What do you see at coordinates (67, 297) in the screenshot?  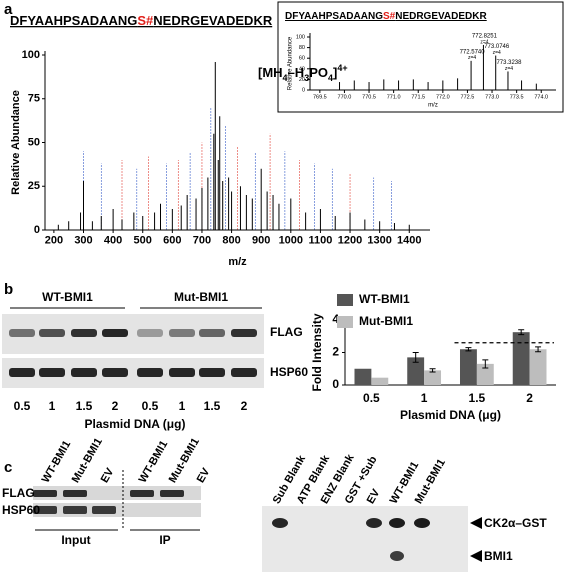 I see `blot-group-label: WT-BMI1` at bounding box center [67, 297].